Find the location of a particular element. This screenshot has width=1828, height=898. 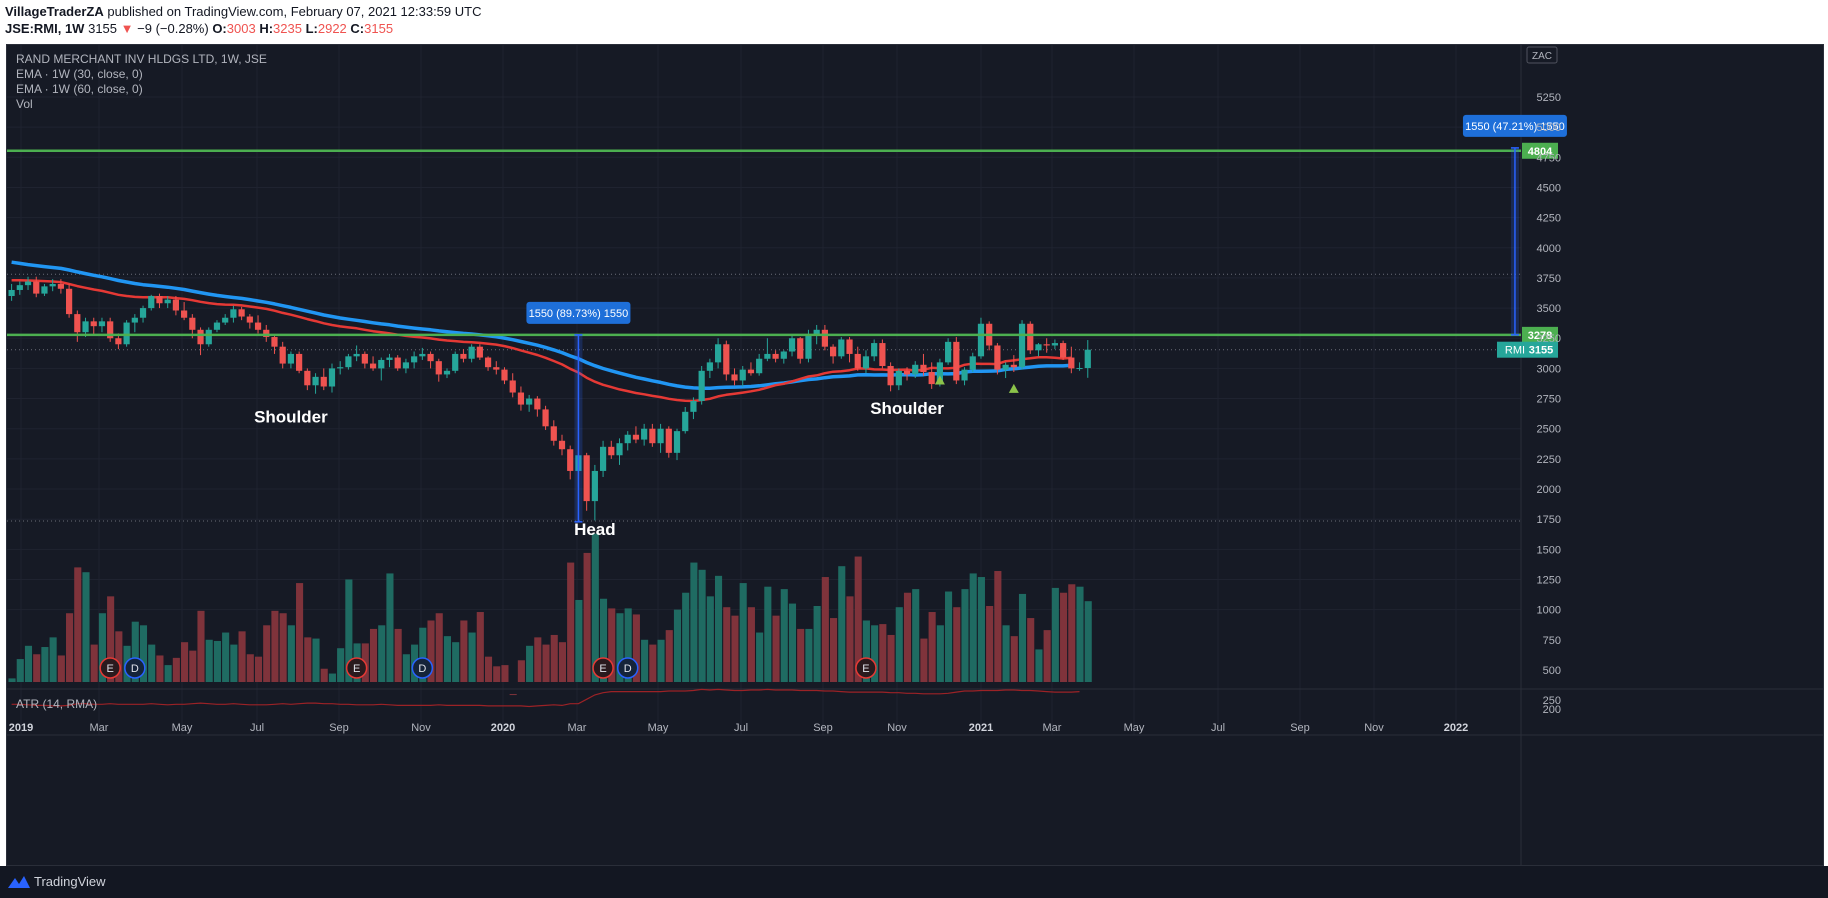

down-arrow-icon: ▼ is located at coordinates (127, 28).